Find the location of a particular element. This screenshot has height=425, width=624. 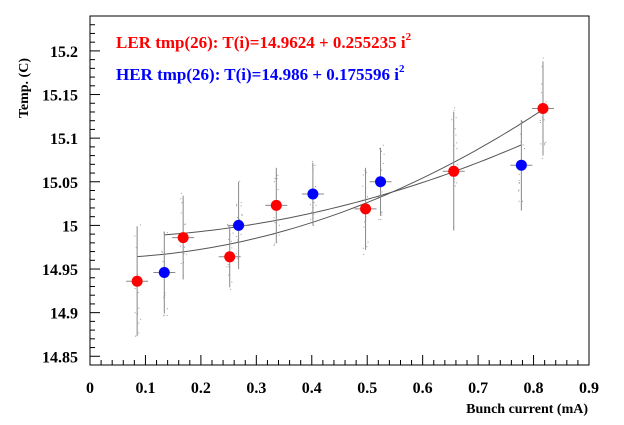

y-tick-label: 15.15 is located at coordinates (60, 96).